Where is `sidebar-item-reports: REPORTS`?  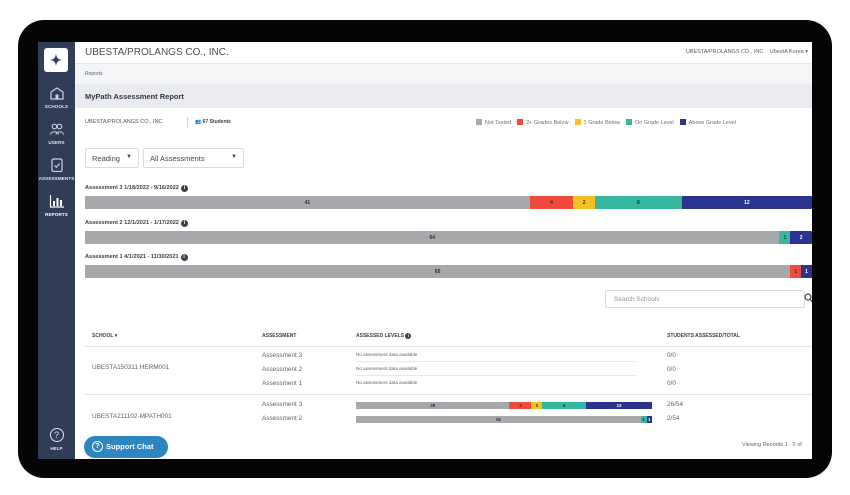
sidebar-item-reports: REPORTS is located at coordinates (56, 205).